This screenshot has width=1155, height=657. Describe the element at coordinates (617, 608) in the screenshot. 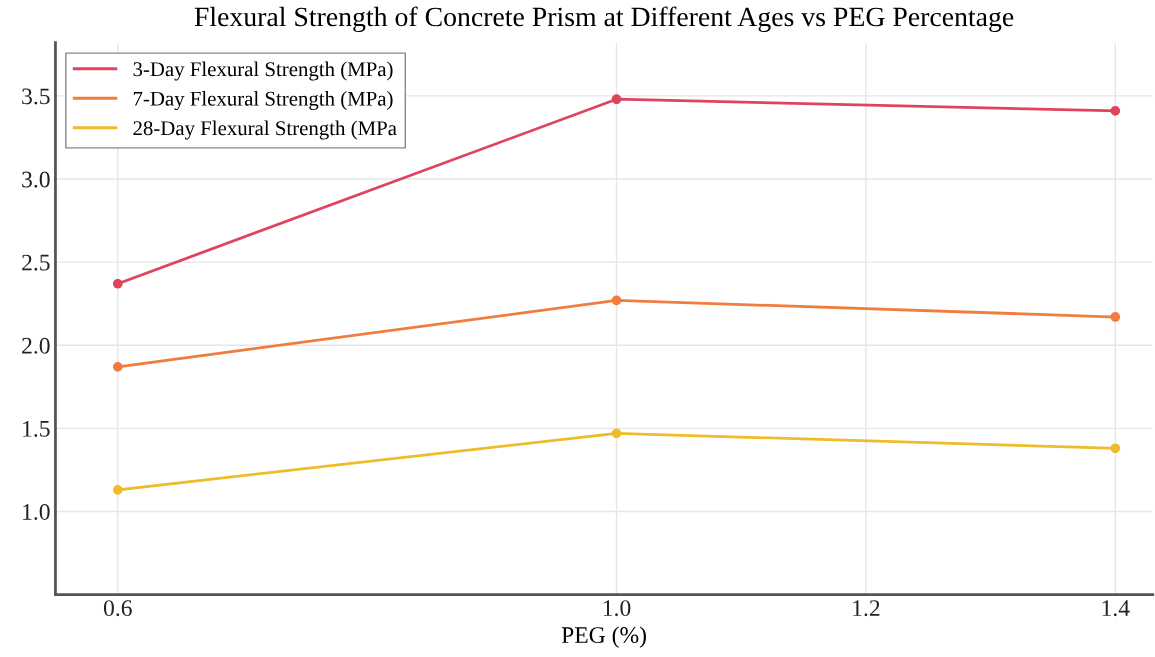

I see `x-tick-label: 1.0` at that location.